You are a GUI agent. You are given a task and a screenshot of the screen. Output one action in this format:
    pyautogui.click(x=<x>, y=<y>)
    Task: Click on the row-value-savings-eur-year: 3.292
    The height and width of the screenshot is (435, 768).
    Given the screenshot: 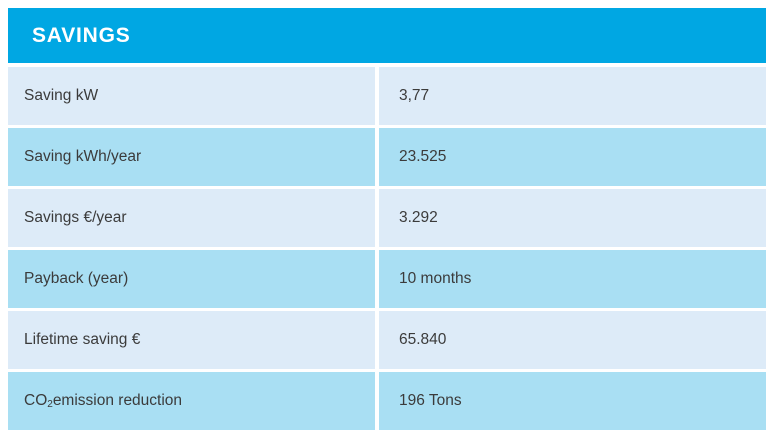 What is the action you would take?
    pyautogui.click(x=572, y=218)
    